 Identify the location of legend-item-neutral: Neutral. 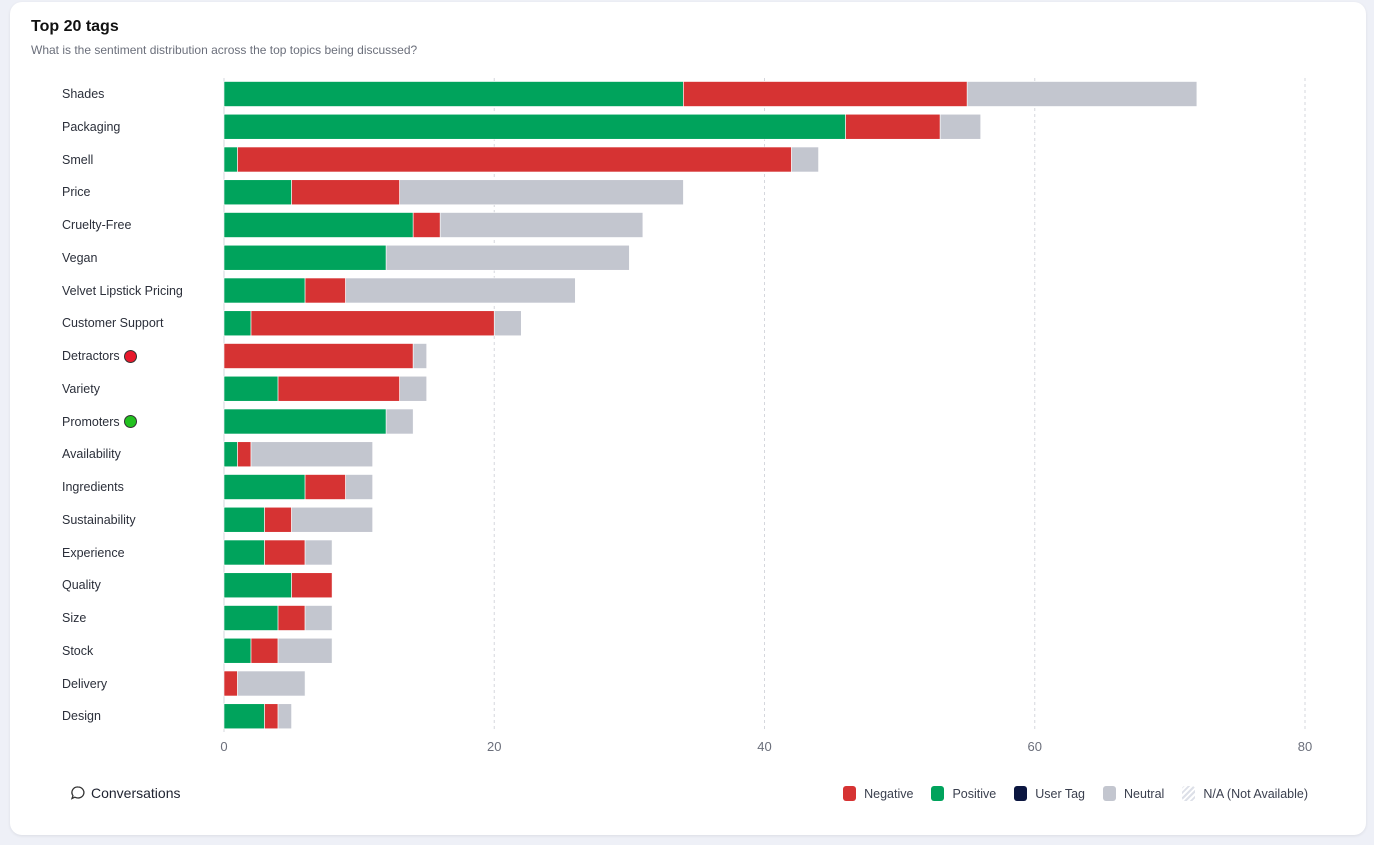
(1133, 793).